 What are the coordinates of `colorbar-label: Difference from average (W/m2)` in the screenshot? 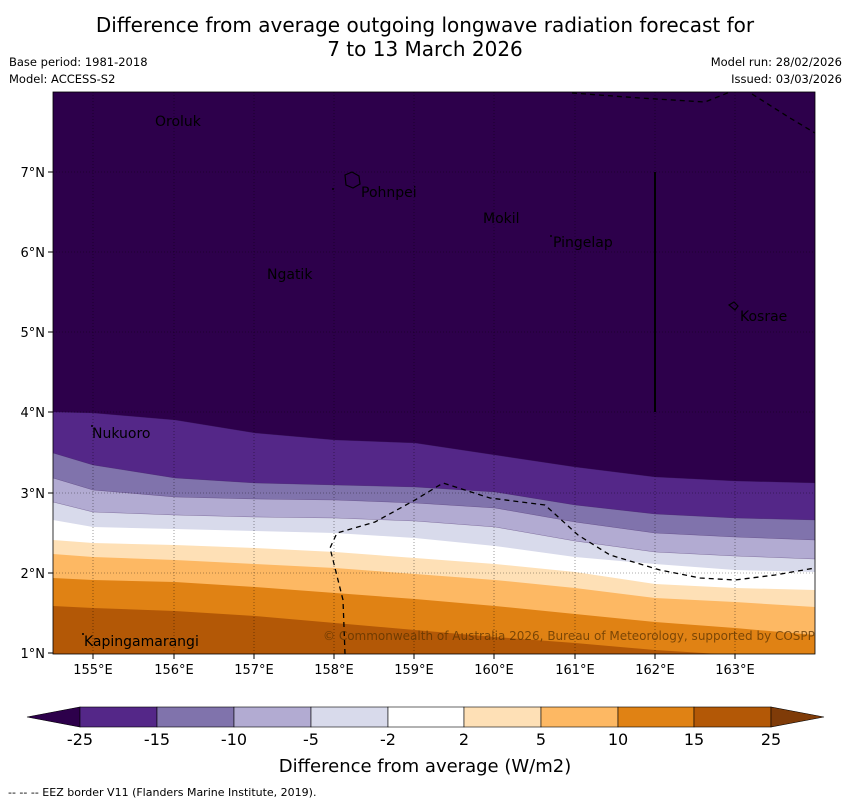 It's located at (425, 766).